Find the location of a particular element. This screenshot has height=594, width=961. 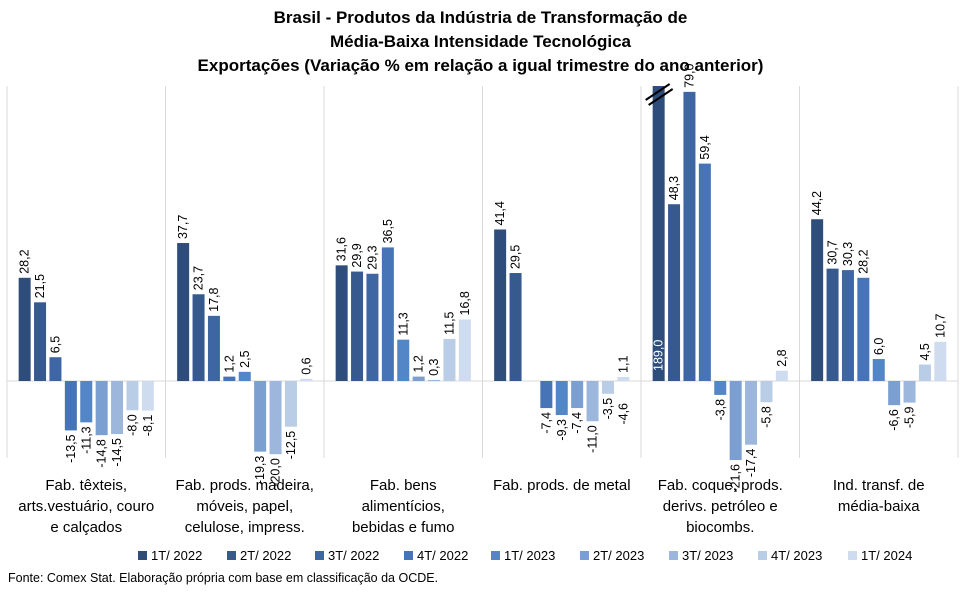

category-label: alimentícios, is located at coordinates (403, 506).